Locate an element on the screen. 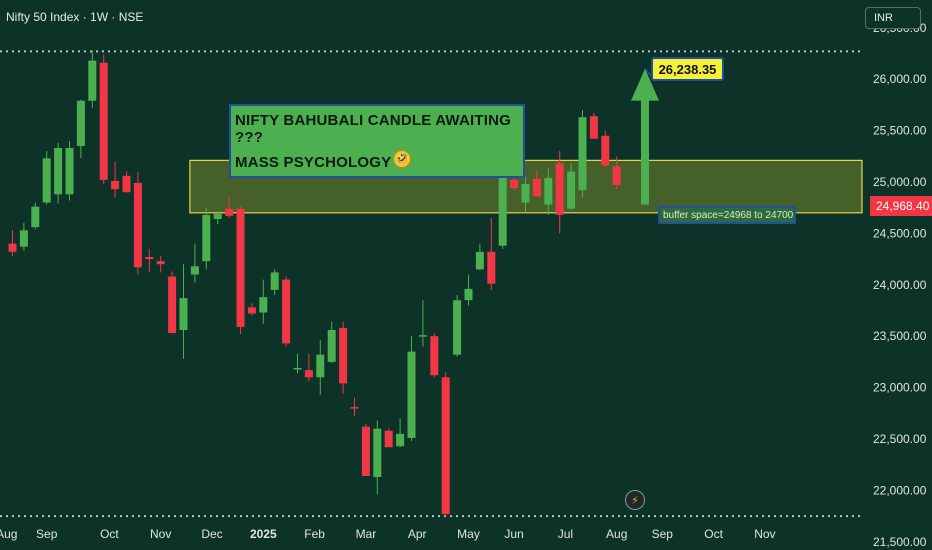 The height and width of the screenshot is (550, 932). laughing-emoji-icon: 🤣 is located at coordinates (402, 159).